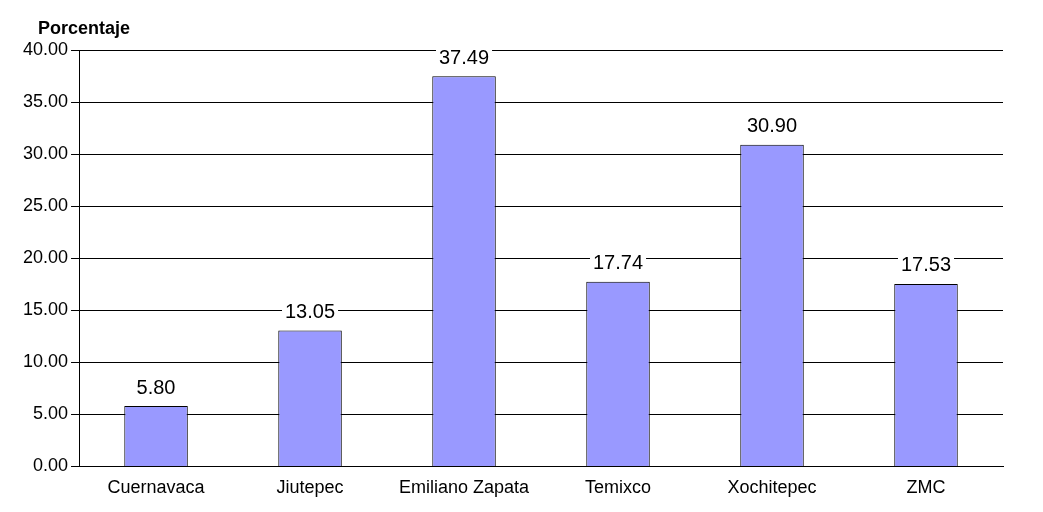 The image size is (1043, 512). Describe the element at coordinates (926, 264) in the screenshot. I see `data-label: 17.53` at that location.